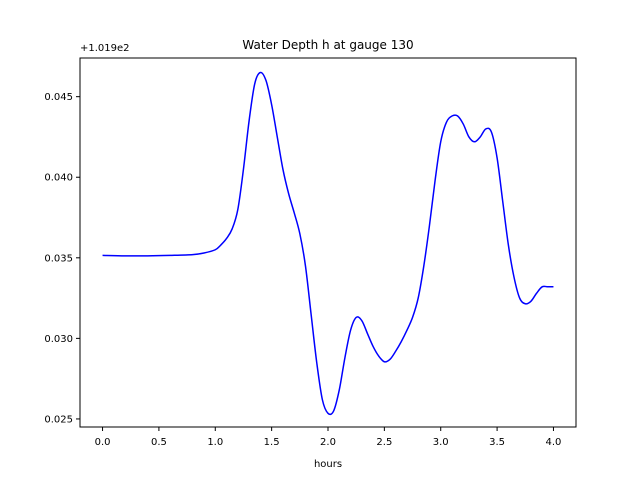 Image resolution: width=640 pixels, height=480 pixels. What do you see at coordinates (441, 442) in the screenshot?
I see `x-tick-label: 3.0` at bounding box center [441, 442].